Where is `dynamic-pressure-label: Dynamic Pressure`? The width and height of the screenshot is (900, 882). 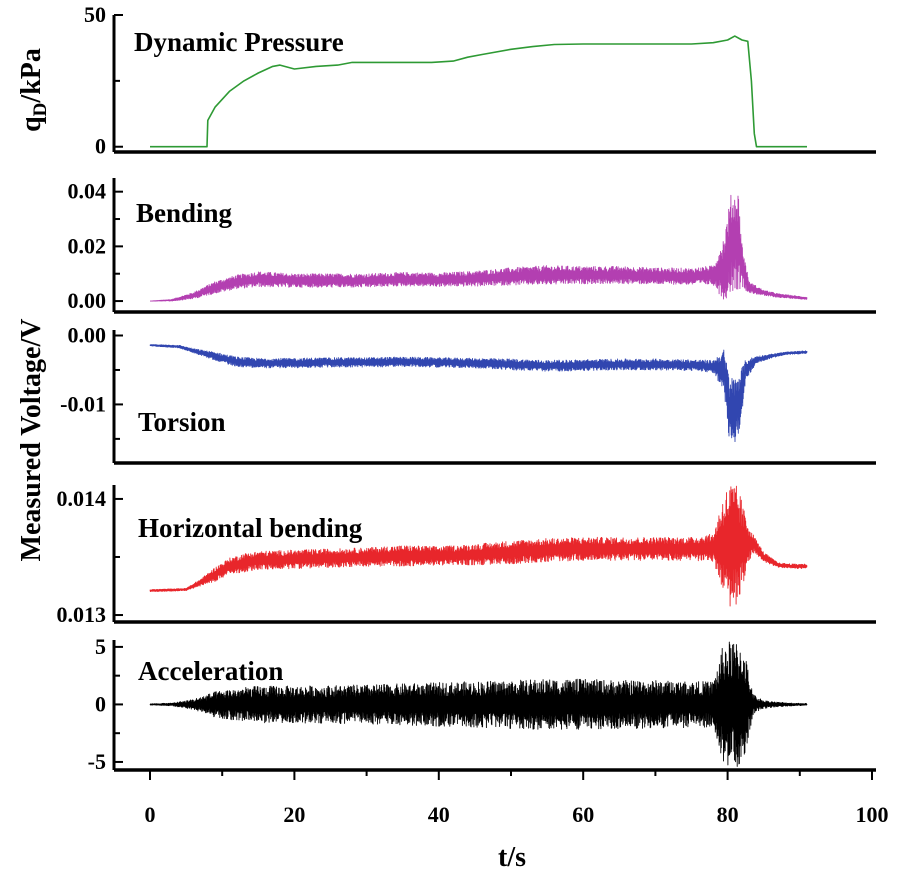
dynamic-pressure-label: Dynamic Pressure is located at coordinates (239, 42).